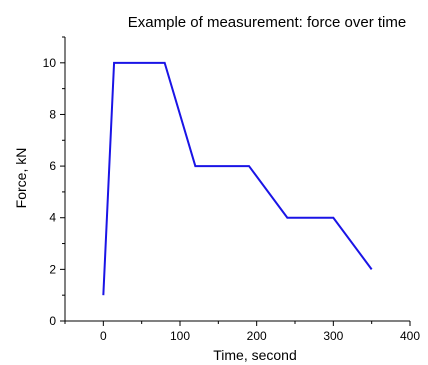 This screenshot has width=428, height=365. What do you see at coordinates (103, 336) in the screenshot?
I see `x-tick-label: 0` at bounding box center [103, 336].